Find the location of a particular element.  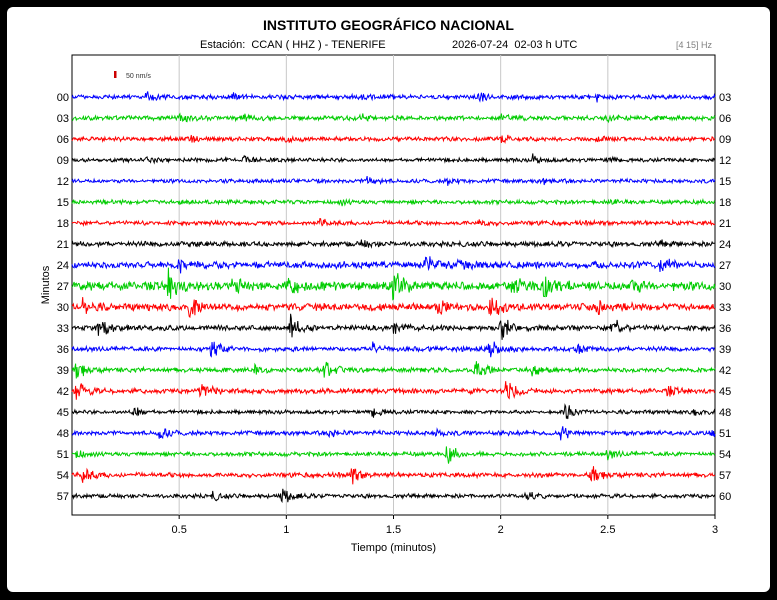

left-label-39: 39 is located at coordinates (63, 371).